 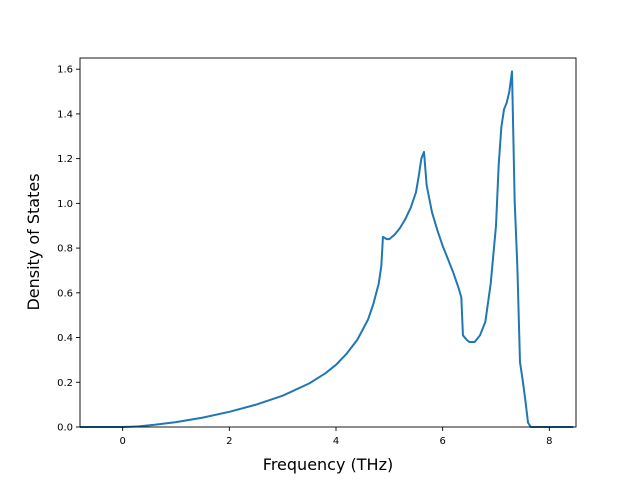 I want to click on x-tick-label: 8, so click(x=549, y=441).